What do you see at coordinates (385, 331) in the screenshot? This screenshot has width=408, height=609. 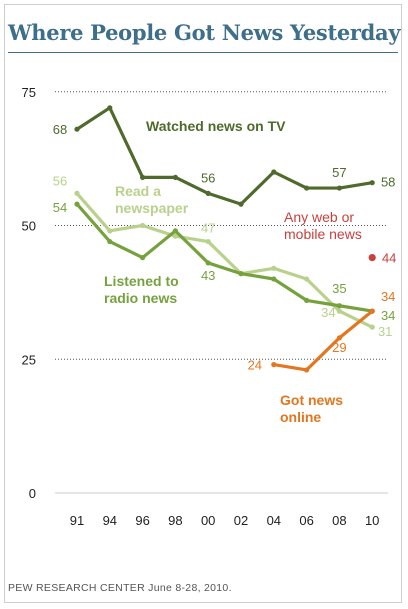 I see `data-label-newspaper-10: 31` at bounding box center [385, 331].